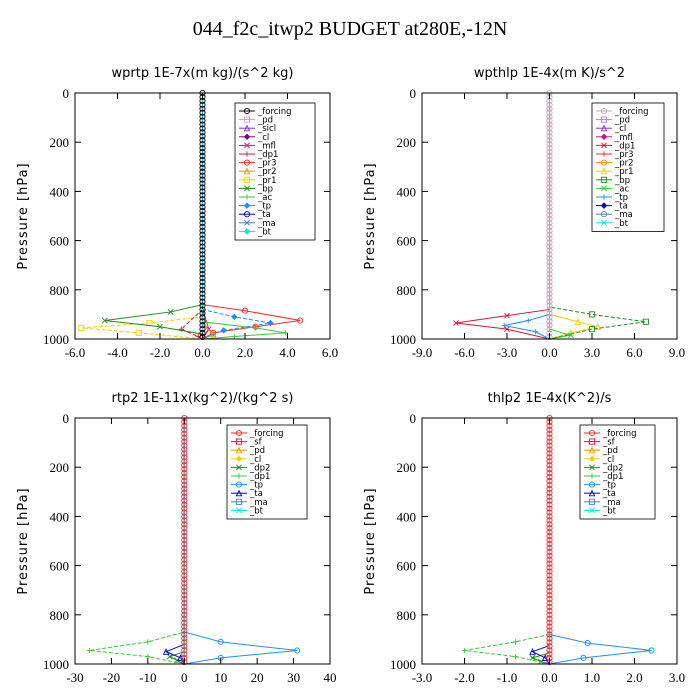 The height and width of the screenshot is (700, 700). I want to click on legend-entry: _sf, so click(609, 443).